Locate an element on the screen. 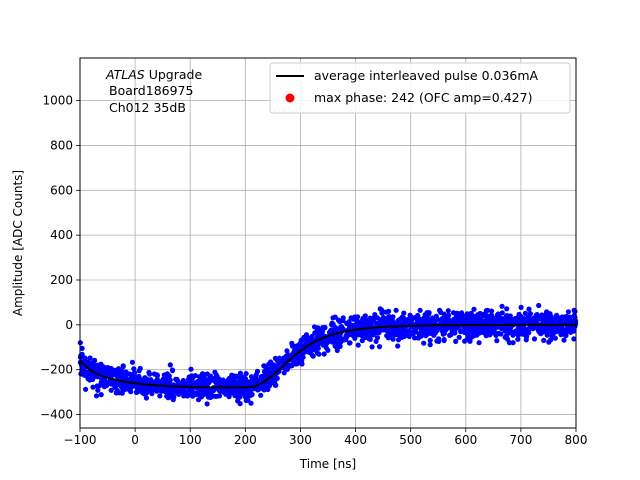 The width and height of the screenshot is (640, 480). x-tick-label: 400 is located at coordinates (355, 440).